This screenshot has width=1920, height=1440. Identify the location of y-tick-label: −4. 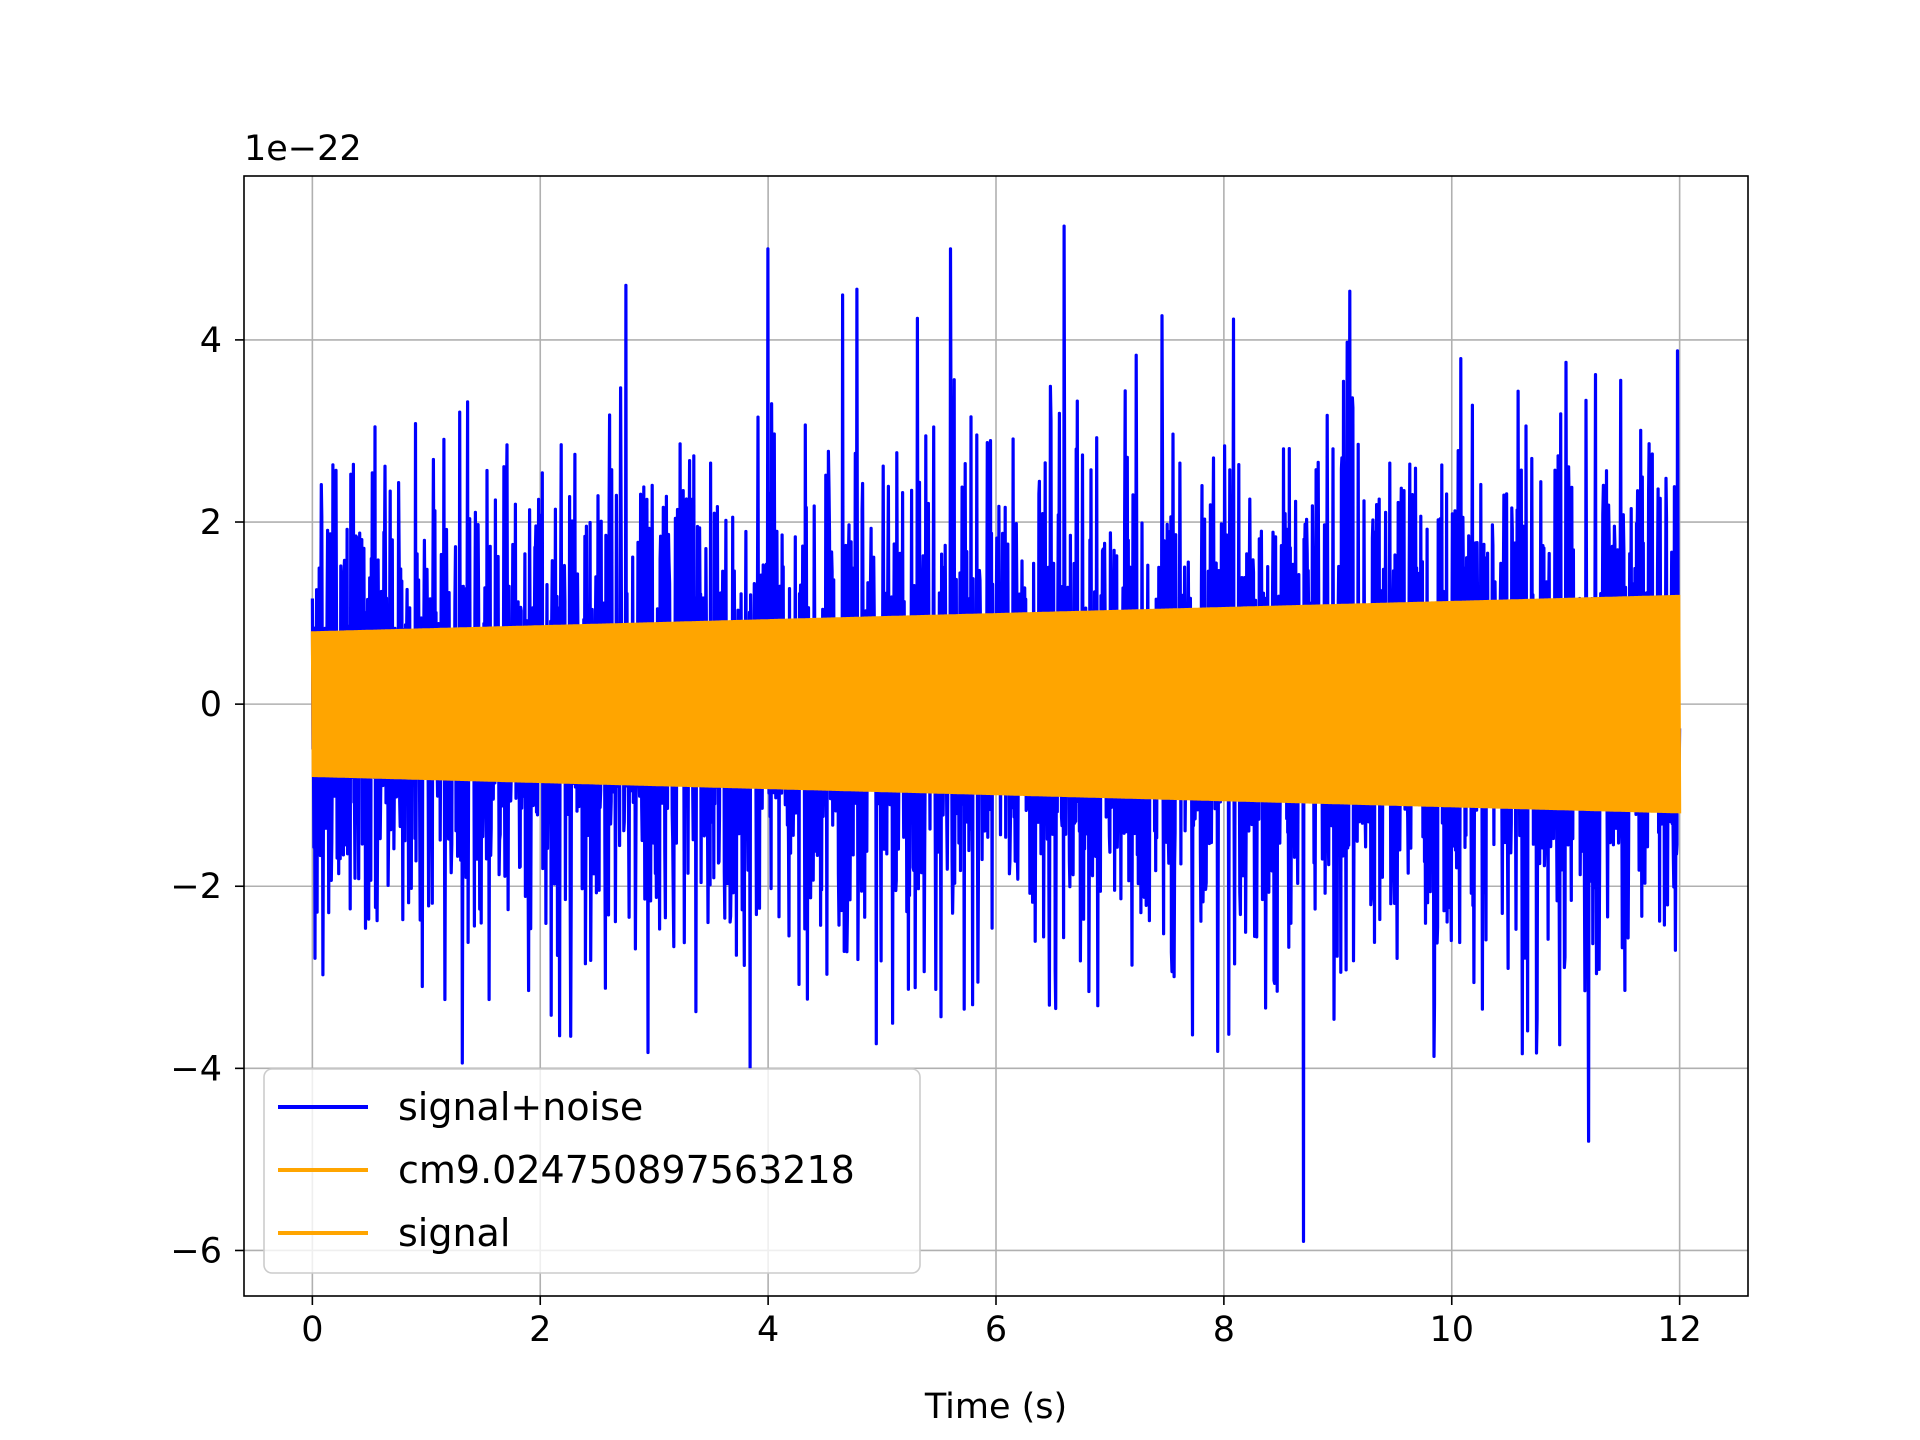
(196, 1069).